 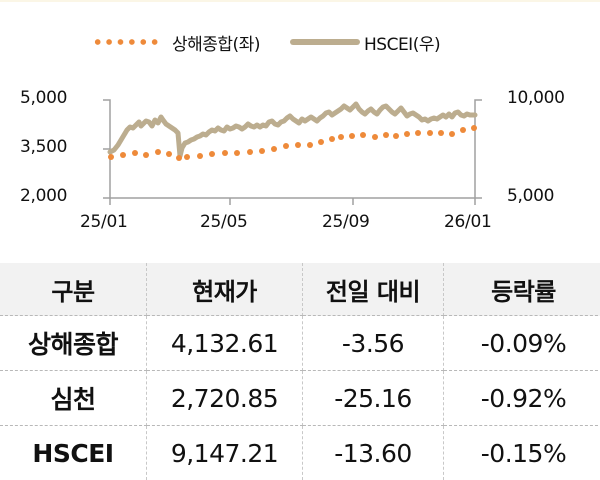 I want to click on header-day-change: 전일 대비, so click(x=373, y=289).